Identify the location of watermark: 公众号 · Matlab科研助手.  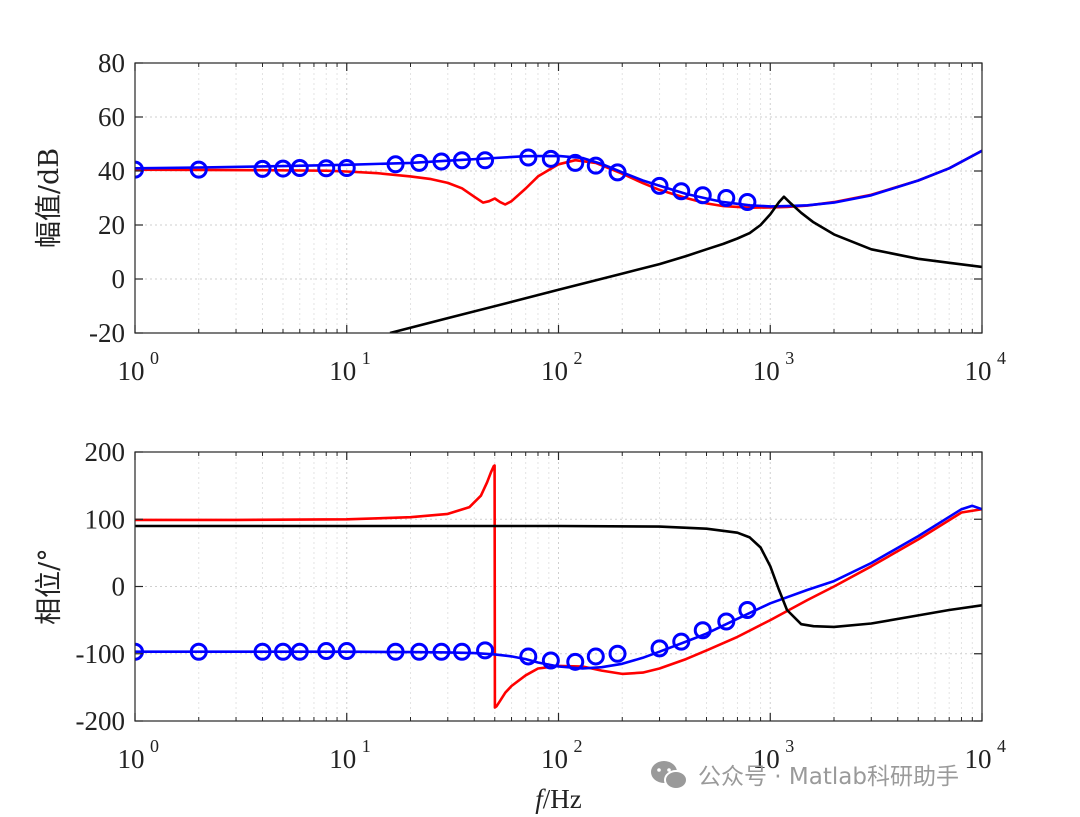
(805, 775).